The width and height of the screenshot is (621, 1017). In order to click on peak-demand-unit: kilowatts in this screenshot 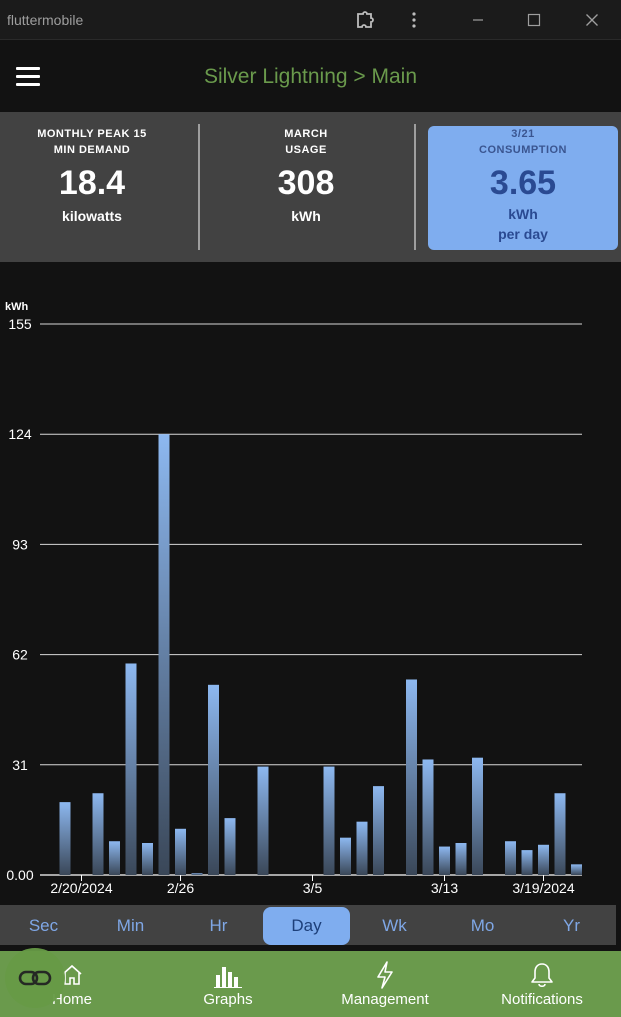, I will do `click(92, 216)`.